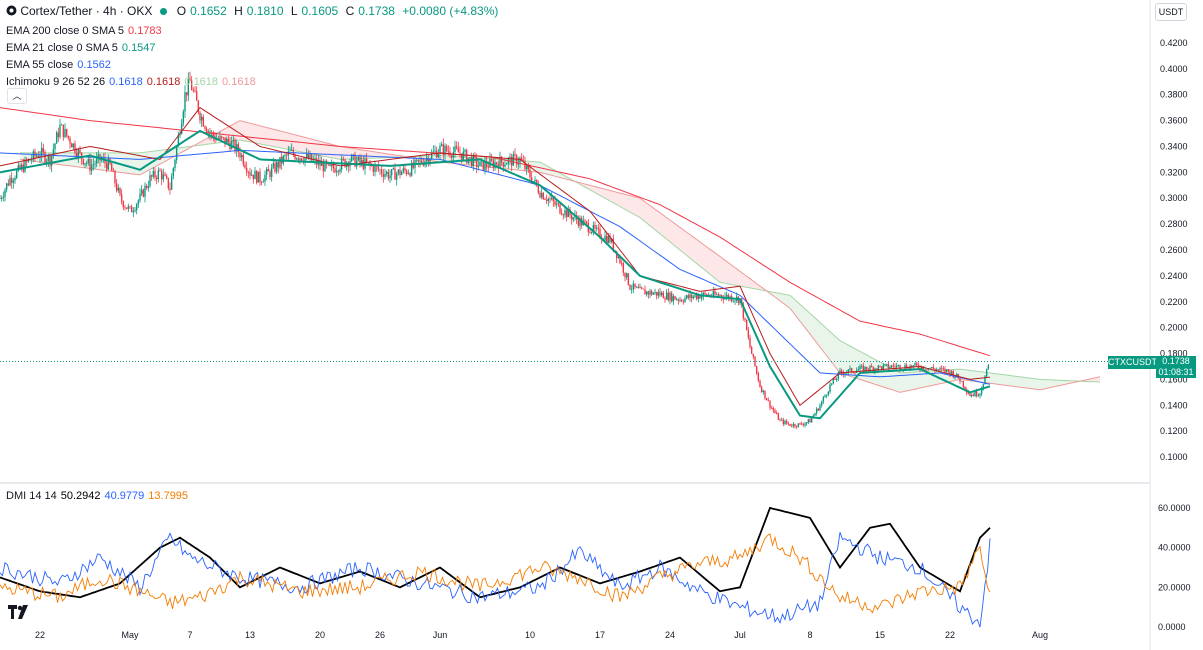  Describe the element at coordinates (950, 635) in the screenshot. I see `time-tick-label: 22` at that location.